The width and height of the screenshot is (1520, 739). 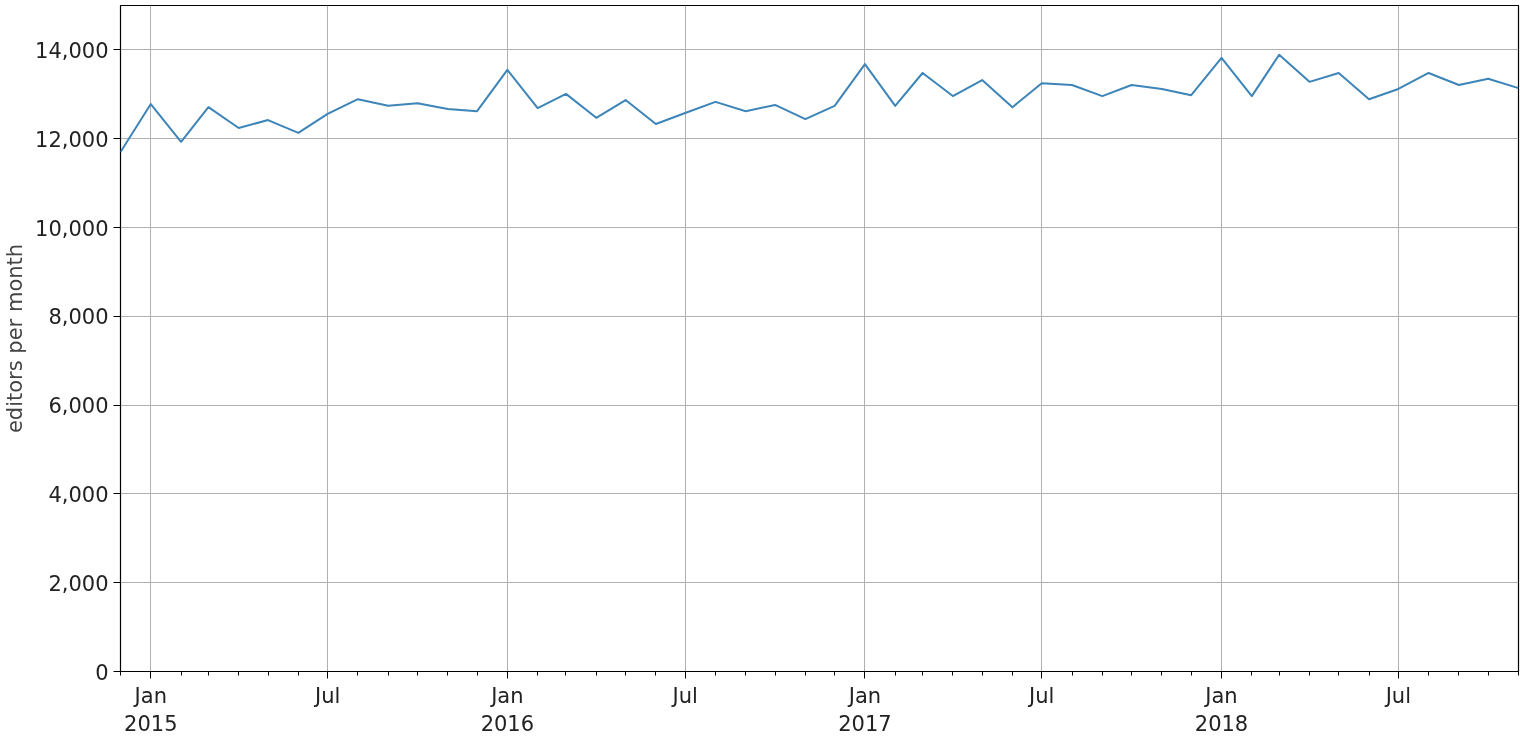 What do you see at coordinates (819, 103) in the screenshot?
I see `line-series` at bounding box center [819, 103].